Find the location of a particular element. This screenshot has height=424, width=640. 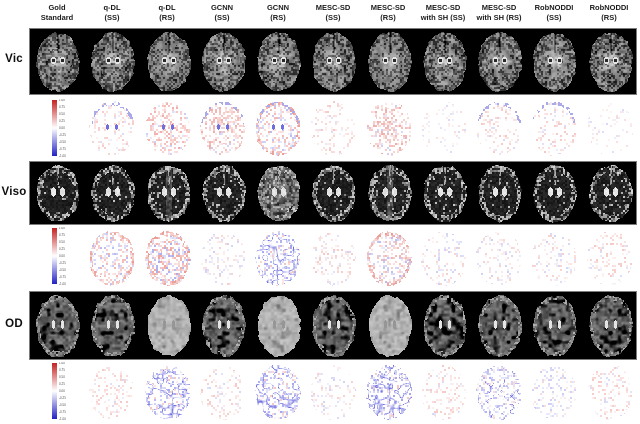

viso-brain-strip is located at coordinates (333, 193).